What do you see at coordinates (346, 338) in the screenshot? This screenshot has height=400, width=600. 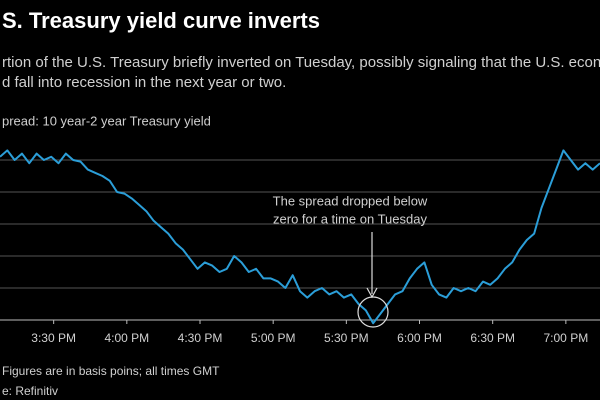 I see `x-tick-label: 5:30 PM` at bounding box center [346, 338].